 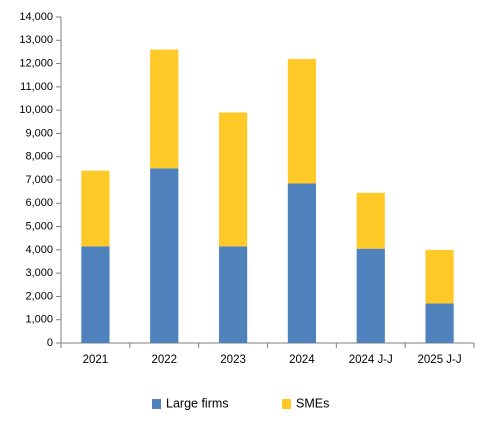 What do you see at coordinates (233, 360) in the screenshot?
I see `x-tick-label: 2023` at bounding box center [233, 360].